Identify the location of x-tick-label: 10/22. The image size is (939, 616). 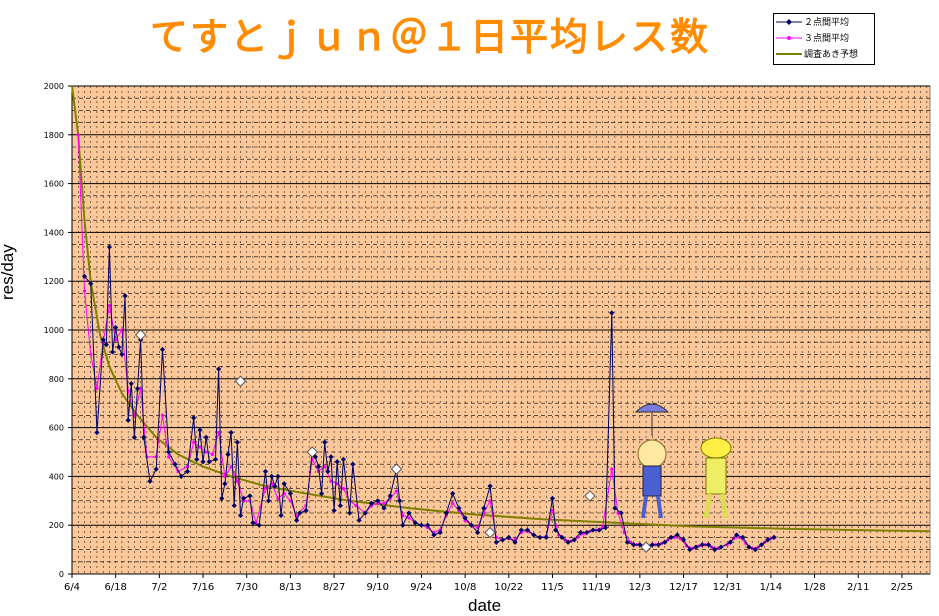
(508, 587).